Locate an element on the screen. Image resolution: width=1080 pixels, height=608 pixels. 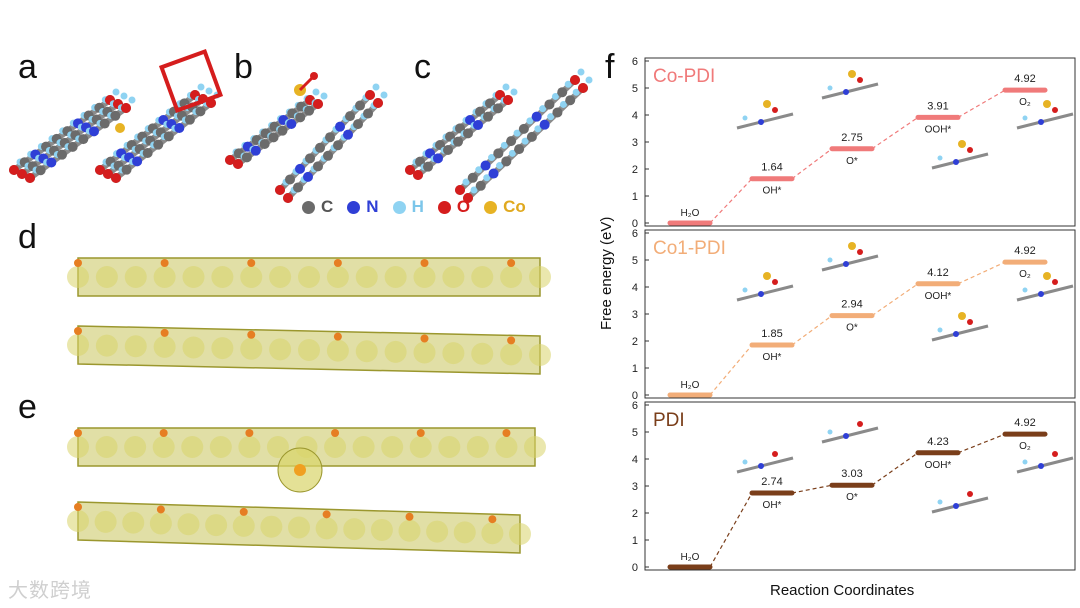
energy-value-label: 4.23 is located at coordinates (937, 442).